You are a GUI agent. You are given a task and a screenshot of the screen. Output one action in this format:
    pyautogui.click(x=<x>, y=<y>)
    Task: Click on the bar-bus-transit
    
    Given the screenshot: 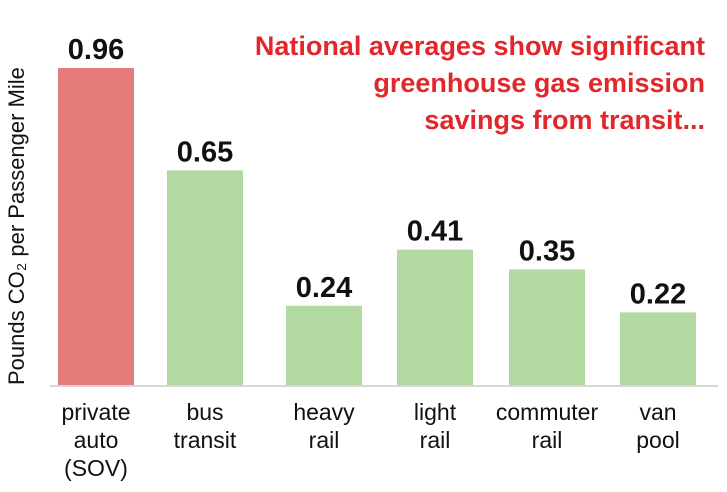 What is the action you would take?
    pyautogui.click(x=205, y=277)
    